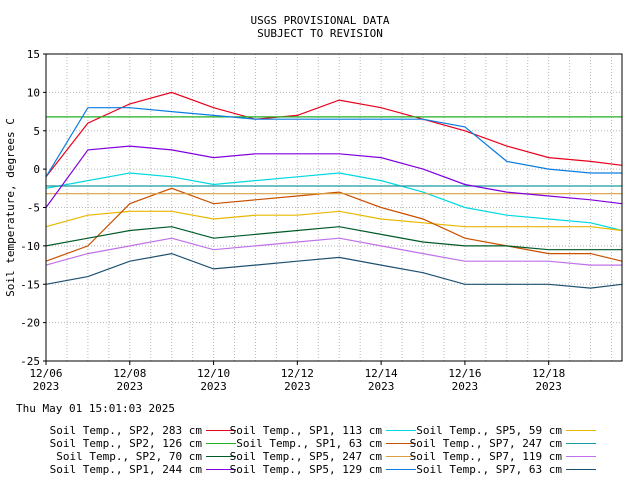 The width and height of the screenshot is (640, 480). Describe the element at coordinates (10, 207) in the screenshot. I see `y-axis-label: Soil temperature, degrees C` at that location.